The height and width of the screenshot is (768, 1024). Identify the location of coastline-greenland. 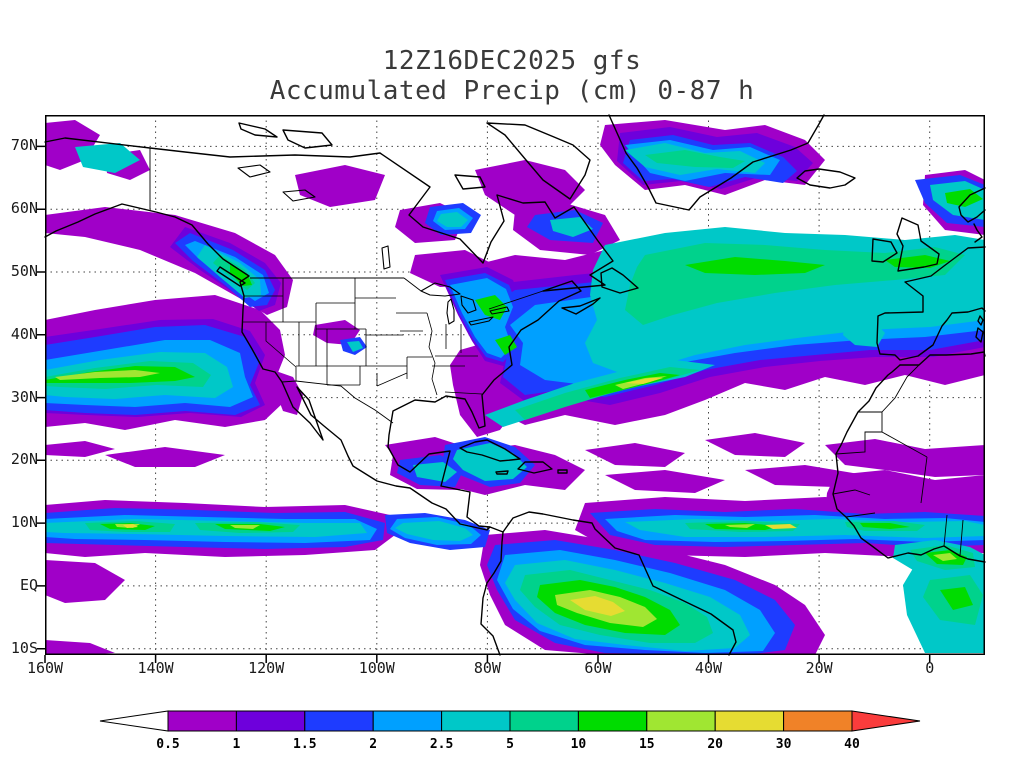
(716, 162).